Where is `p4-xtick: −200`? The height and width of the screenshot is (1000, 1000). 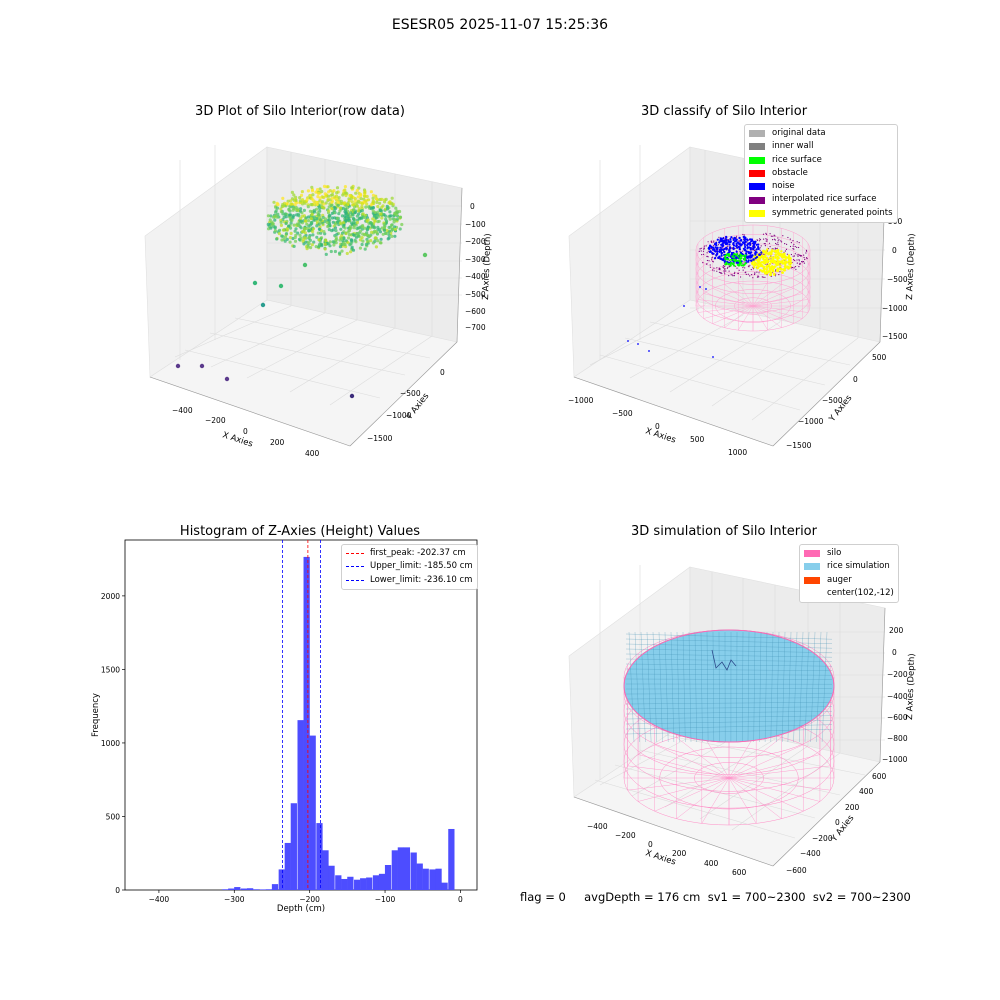
p4-xtick: −200 is located at coordinates (625, 835).